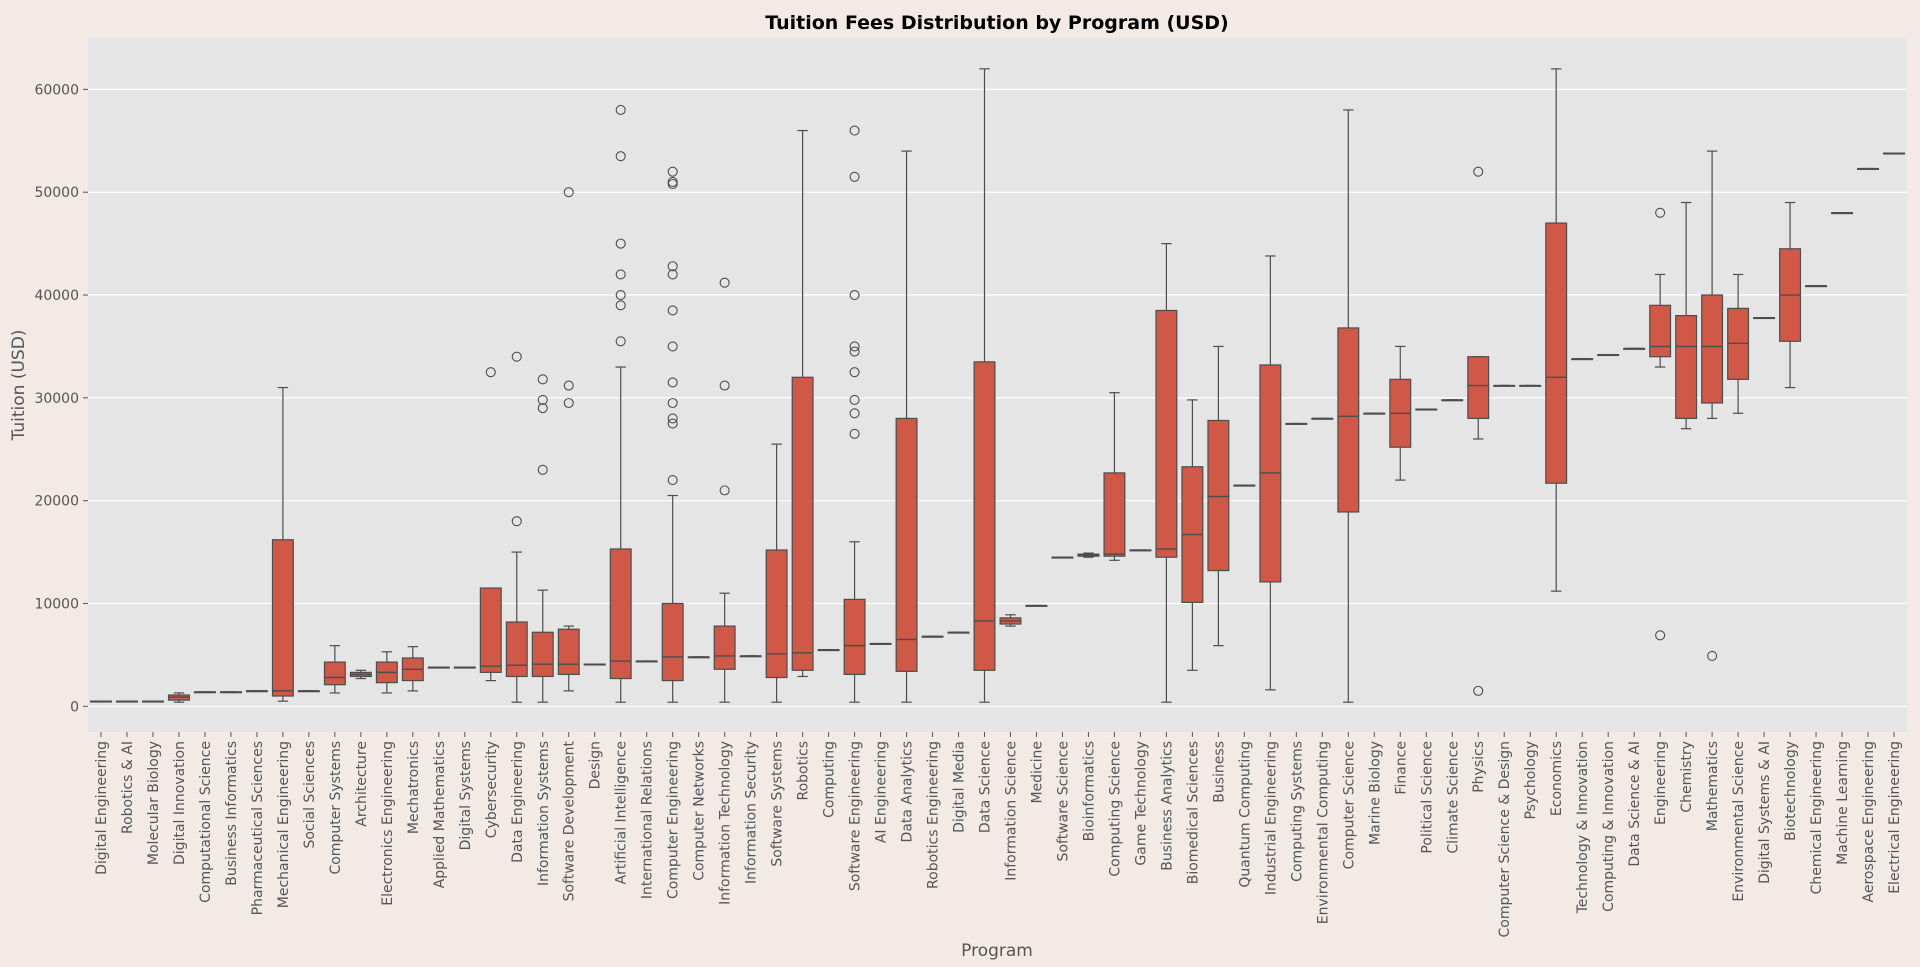  What do you see at coordinates (1609, 826) in the screenshot?
I see `x-tick-label: Computing & Innovation` at bounding box center [1609, 826].